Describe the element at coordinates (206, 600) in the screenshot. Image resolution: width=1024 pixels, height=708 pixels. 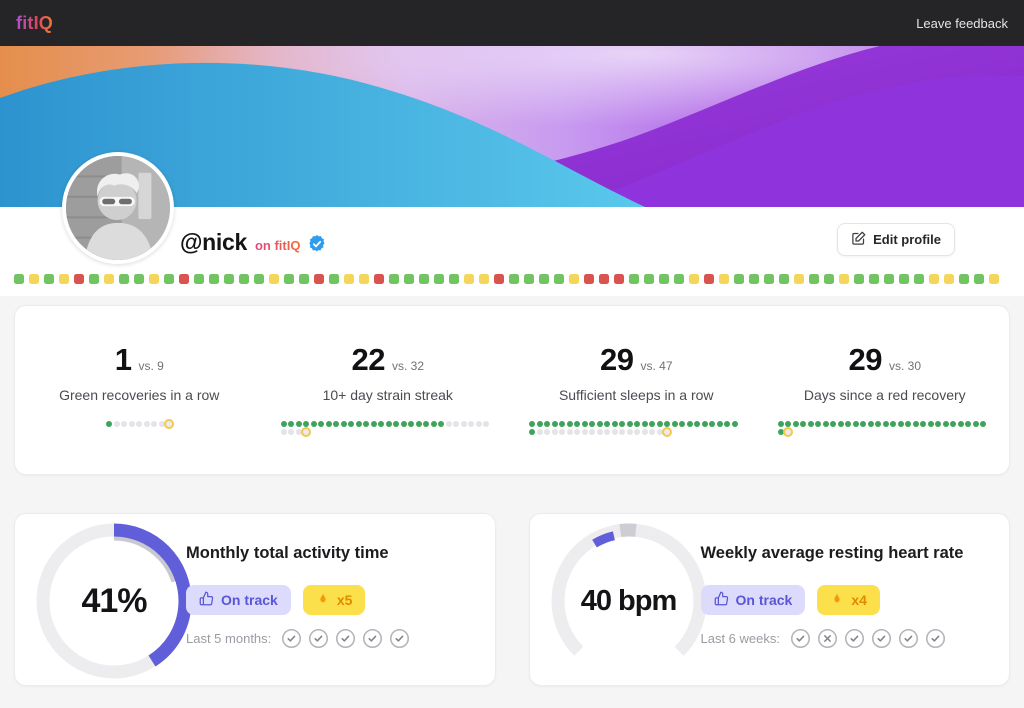
I see `thumbs-up-icon` at that location.